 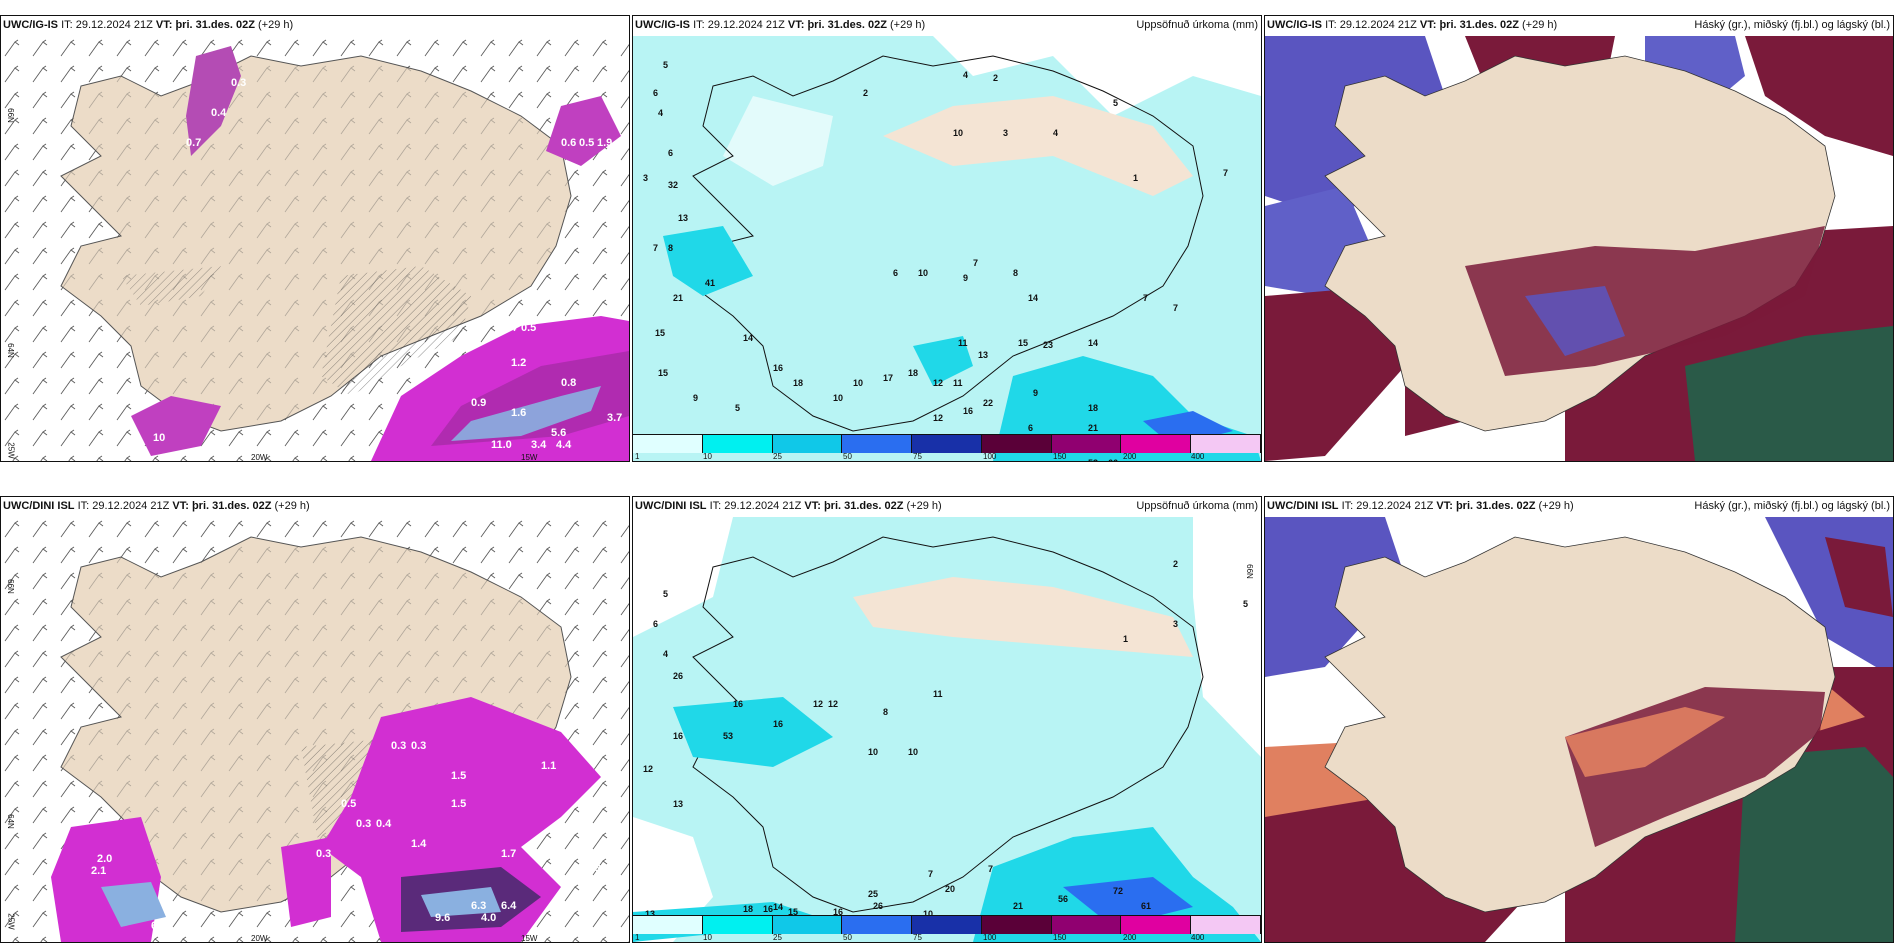 I want to click on lon-label: 20W, so click(x=259, y=938).